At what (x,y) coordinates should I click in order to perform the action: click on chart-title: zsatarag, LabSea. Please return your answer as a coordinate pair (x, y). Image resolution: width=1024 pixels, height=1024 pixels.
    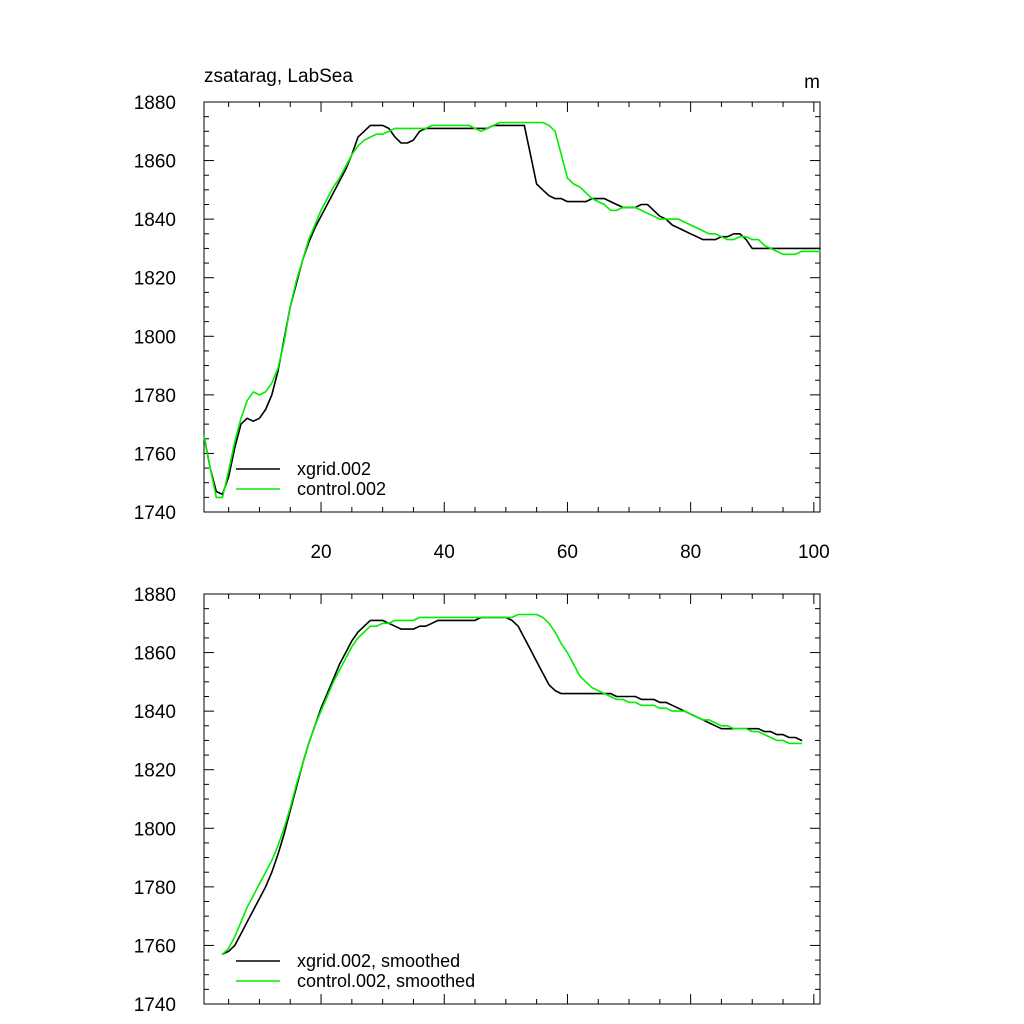
    Looking at the image, I should click on (278, 76).